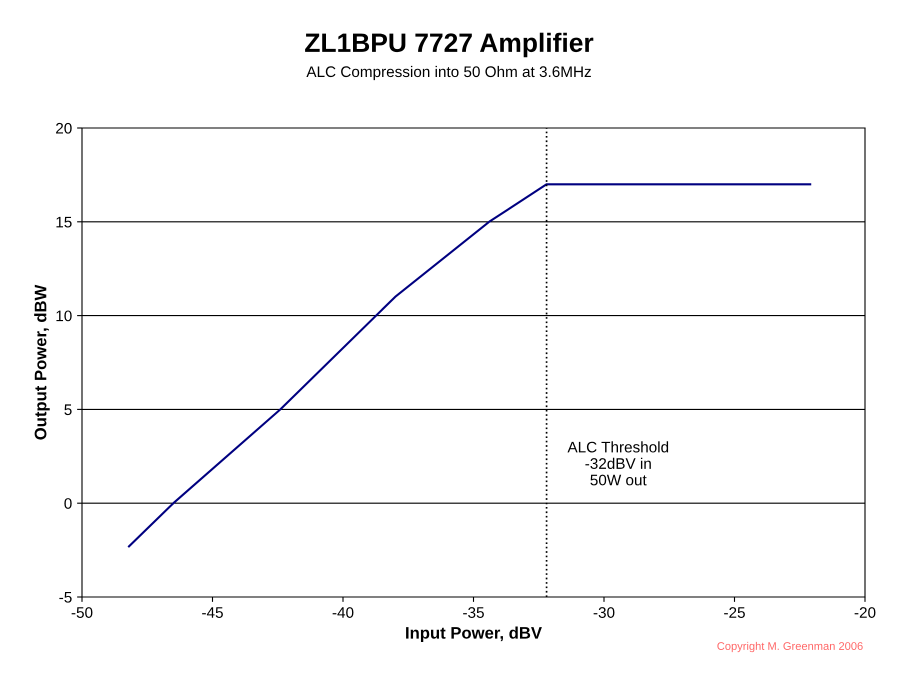 This screenshot has height=682, width=898. Describe the element at coordinates (449, 45) in the screenshot. I see `chart-title: ZL1BPU 7727 Amplifier` at that location.